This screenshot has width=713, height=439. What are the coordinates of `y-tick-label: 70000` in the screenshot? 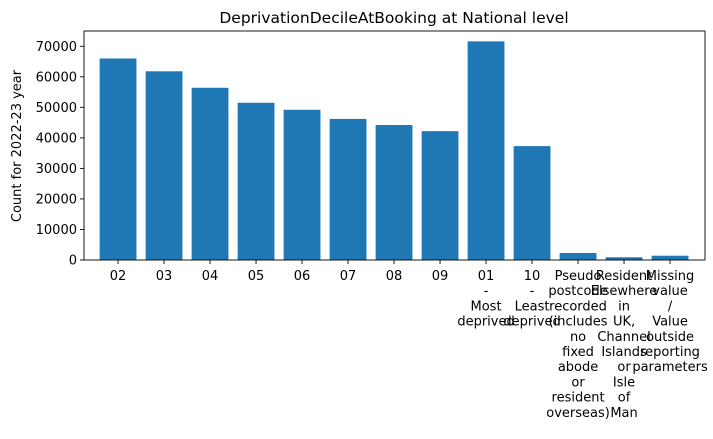 It's located at (56, 47).